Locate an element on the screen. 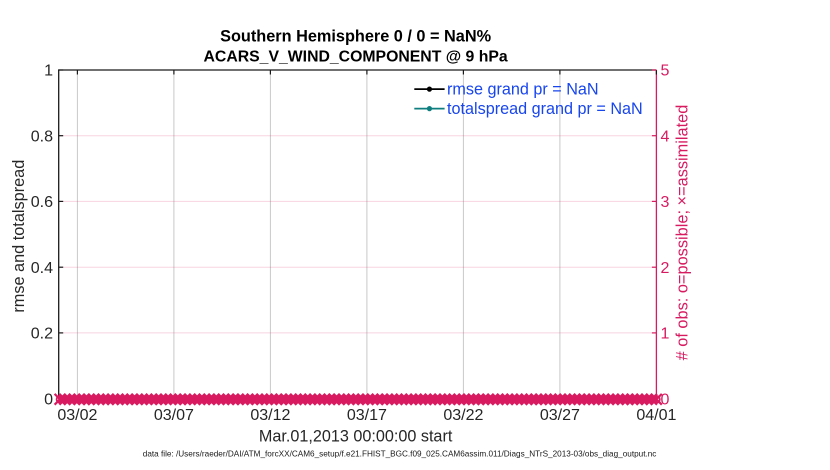 Image resolution: width=830 pixels, height=470 pixels. svg-text: ACARS_V_WIND_COMPONENT @ 9 hPa is located at coordinates (356, 57).